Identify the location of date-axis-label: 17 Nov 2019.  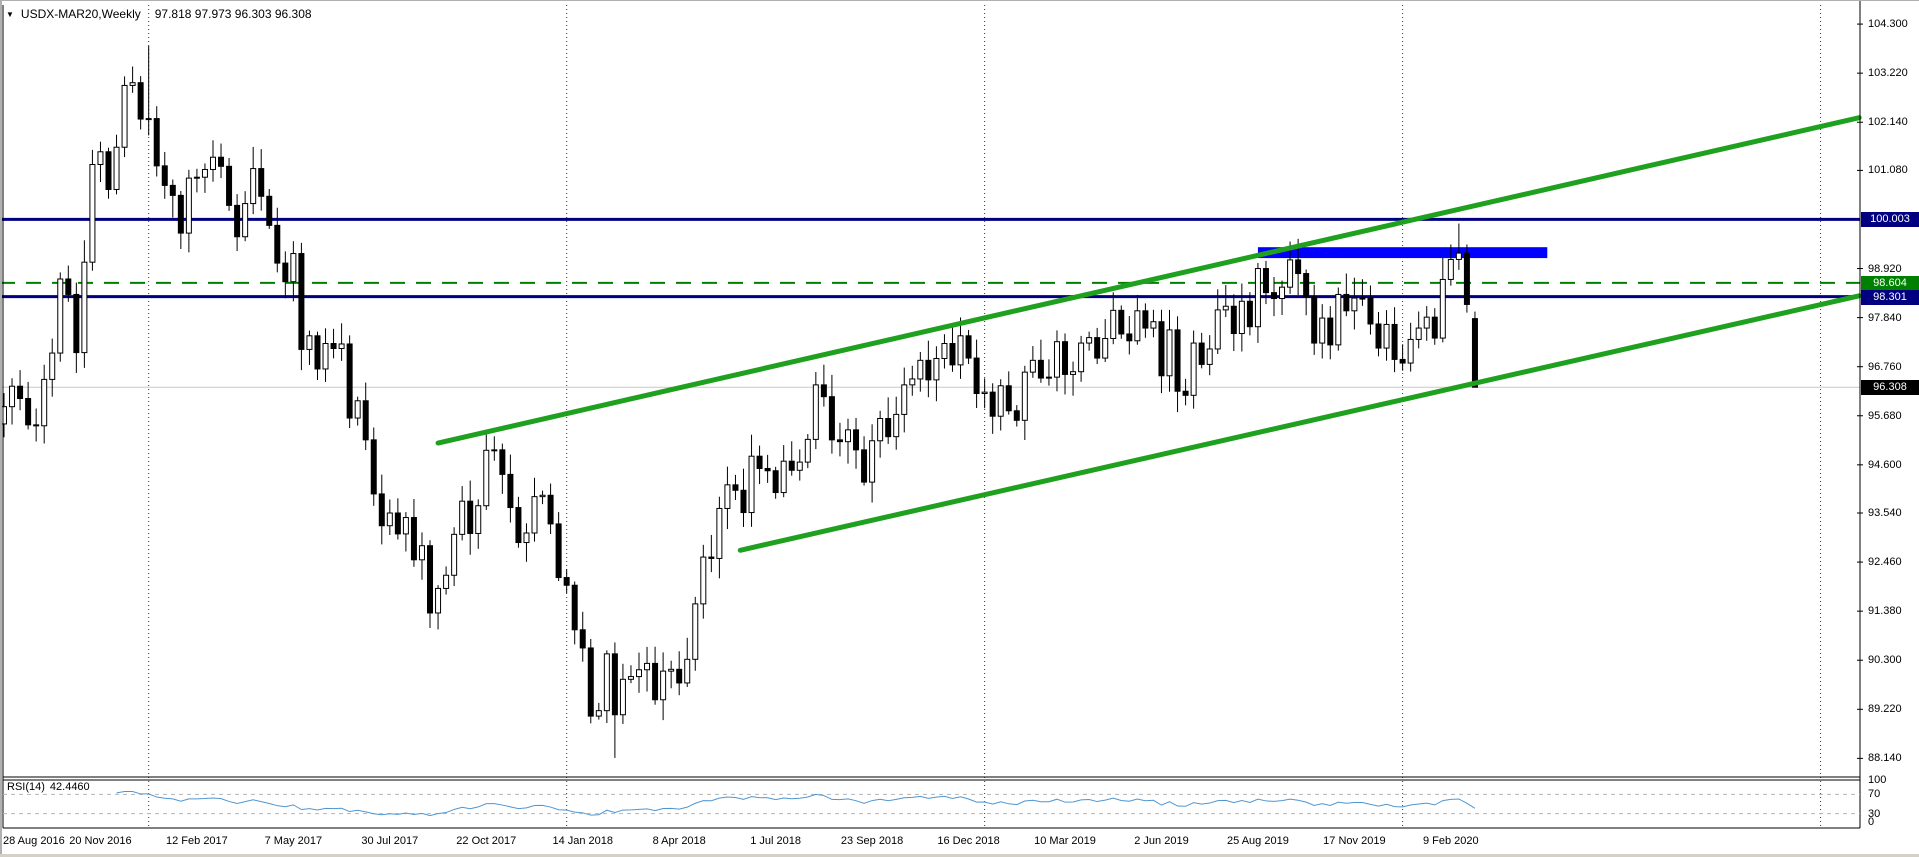
(1354, 841).